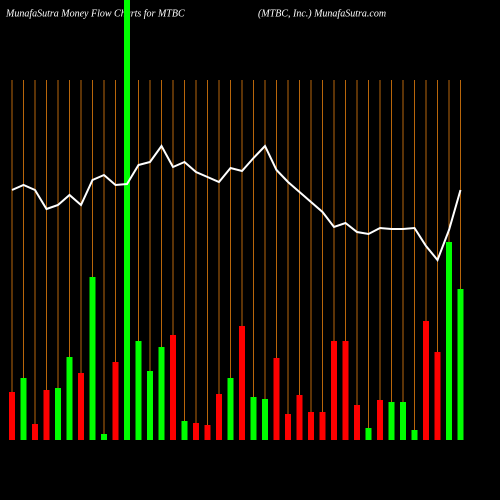 Image resolution: width=500 pixels, height=500 pixels. Describe the element at coordinates (322, 13) in the screenshot. I see `chart-subtitle: (MTBC, Inc.) MunafaSutra.com` at that location.